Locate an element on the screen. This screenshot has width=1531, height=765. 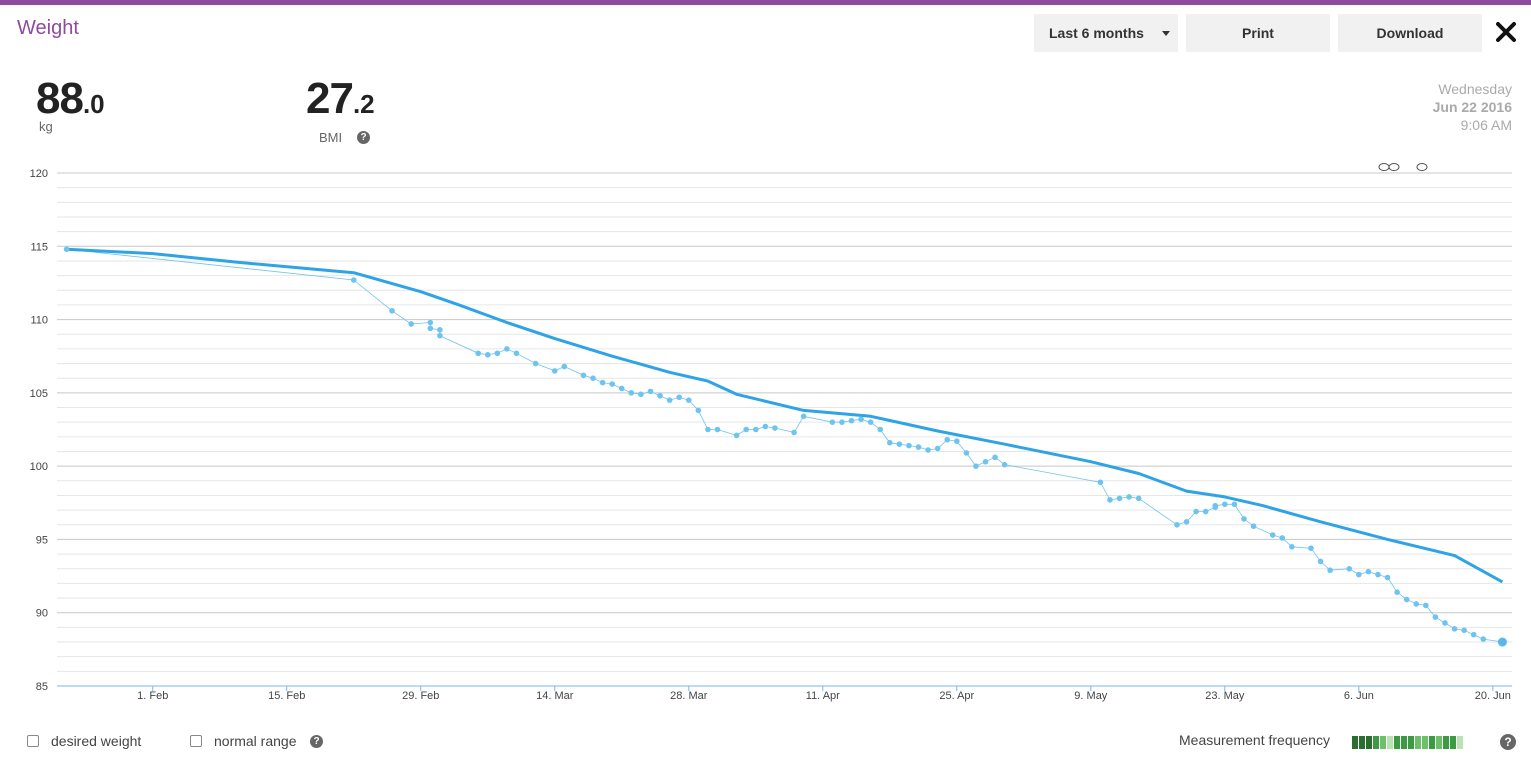
close-icon is located at coordinates (1506, 32).